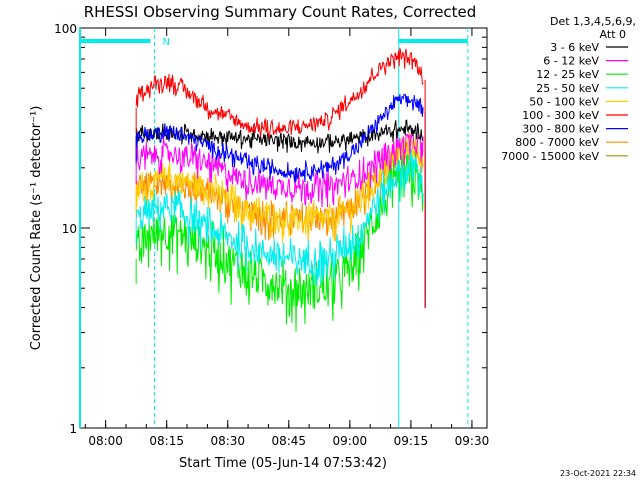  Describe the element at coordinates (564, 101) in the screenshot. I see `legend-label: 50 - 100 keV` at that location.